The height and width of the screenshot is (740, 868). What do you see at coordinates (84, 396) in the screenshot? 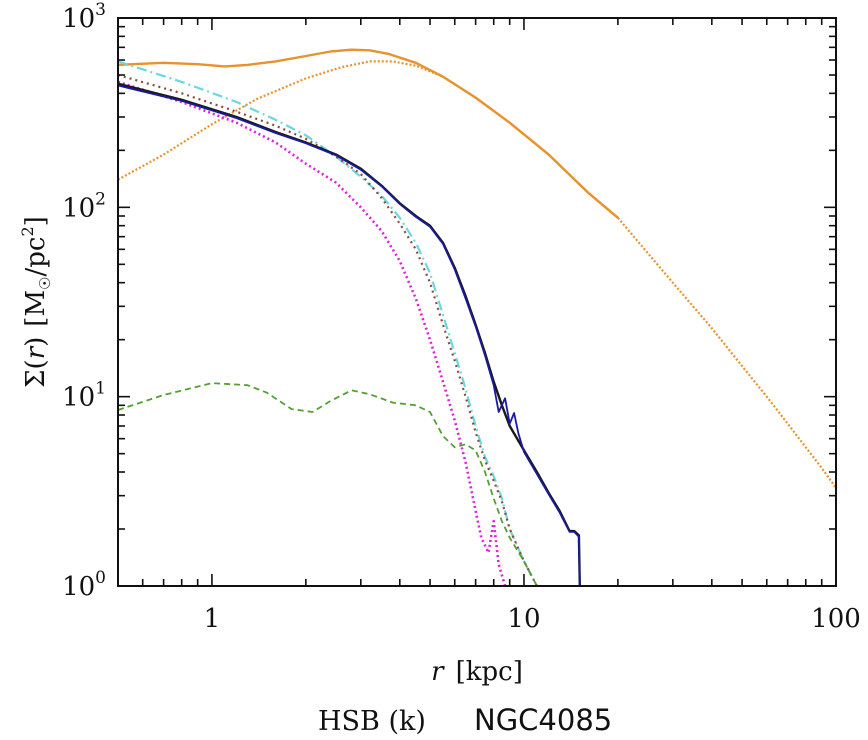
I see `y-tick-label: 10¹` at bounding box center [84, 396].